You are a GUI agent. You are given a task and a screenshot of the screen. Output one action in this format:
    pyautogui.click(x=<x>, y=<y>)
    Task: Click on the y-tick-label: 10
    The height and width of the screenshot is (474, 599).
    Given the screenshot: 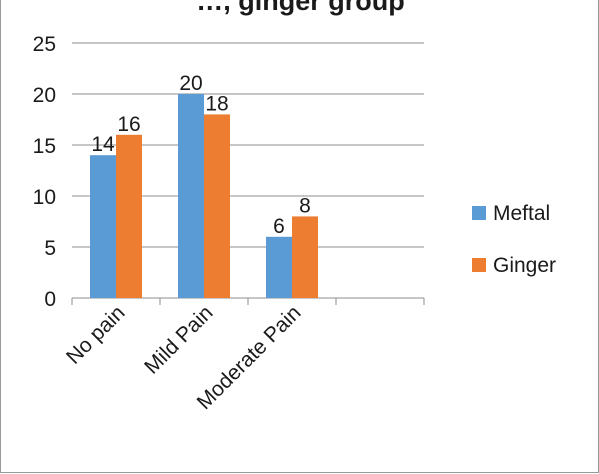 What is the action you would take?
    pyautogui.click(x=44, y=197)
    